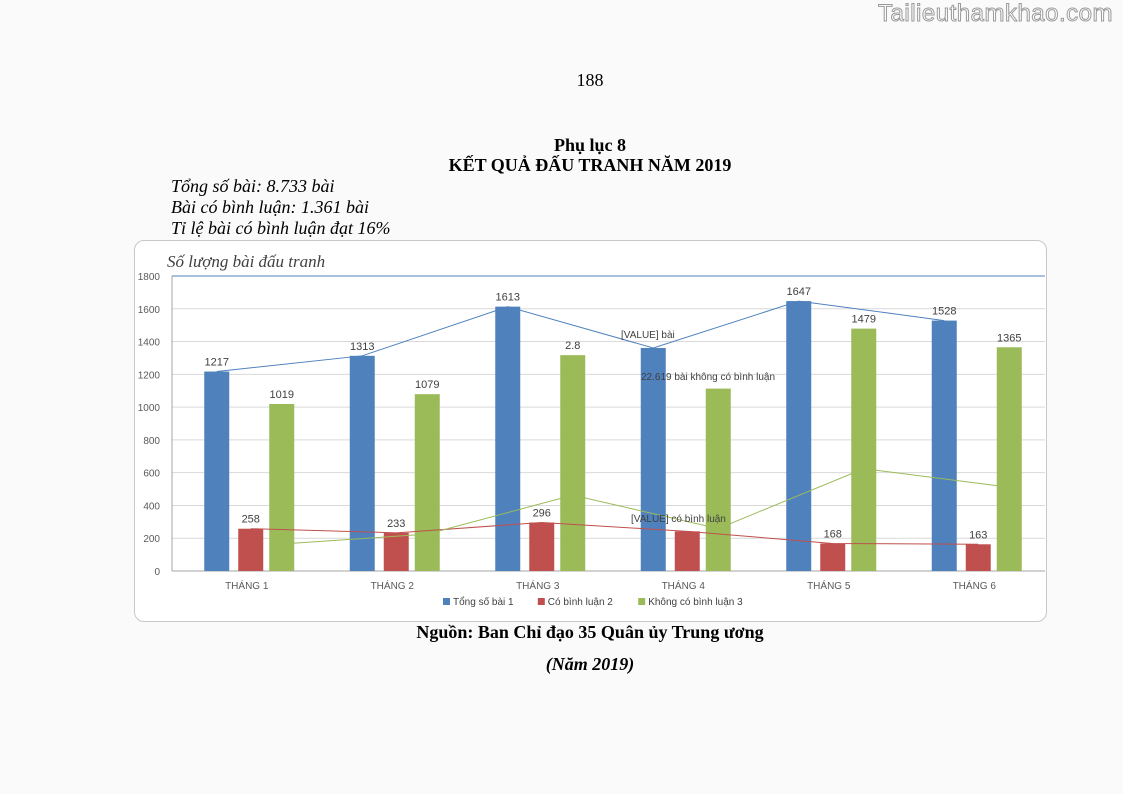  What do you see at coordinates (864, 320) in the screenshot?
I see `data-label: 1479` at bounding box center [864, 320].